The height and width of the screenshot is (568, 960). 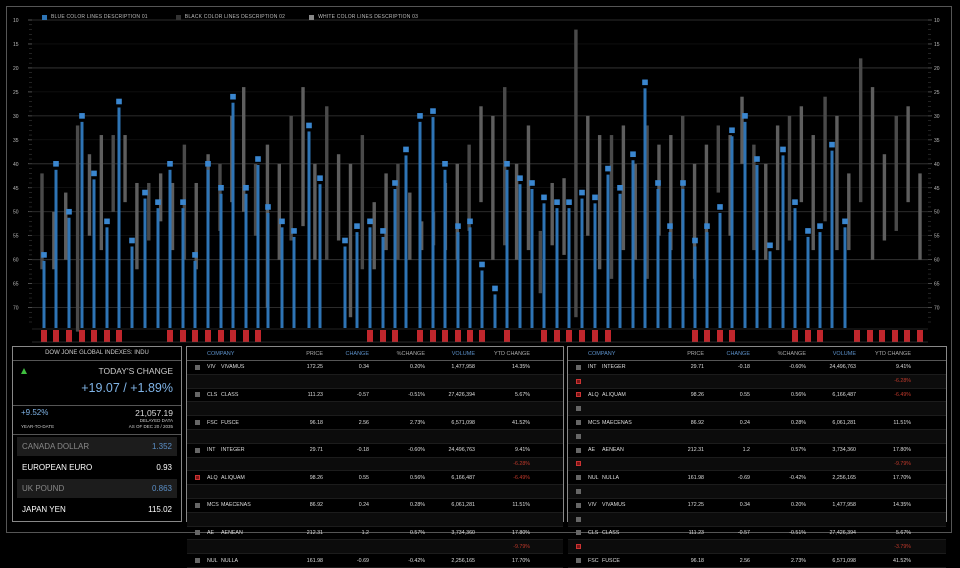 I want to click on company-cell: ALIQUAM, so click(x=233, y=477).